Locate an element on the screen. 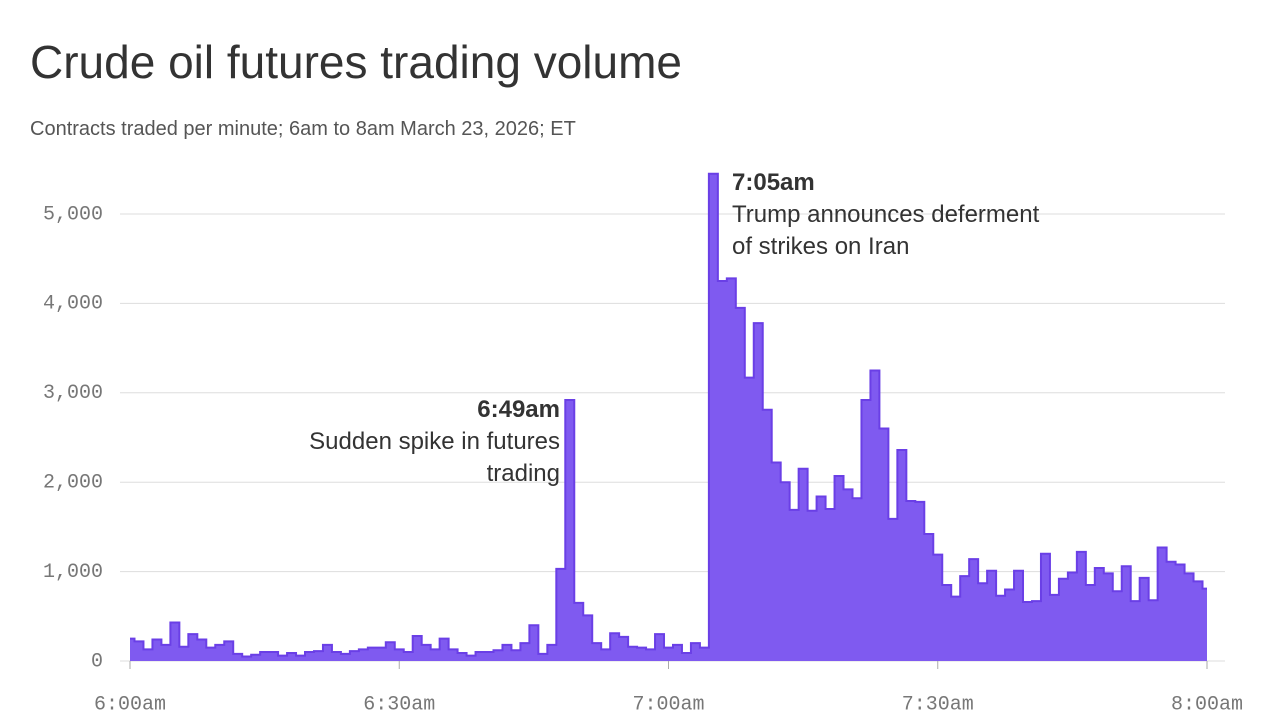 The image size is (1280, 720). annotation-text: trading is located at coordinates (523, 473).